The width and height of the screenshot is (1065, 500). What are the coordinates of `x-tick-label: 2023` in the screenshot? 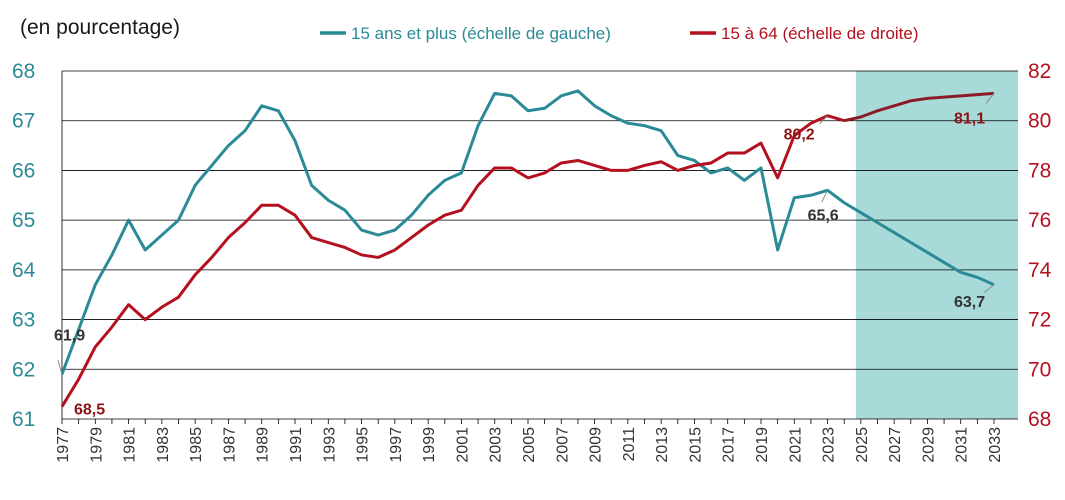 It's located at (829, 445).